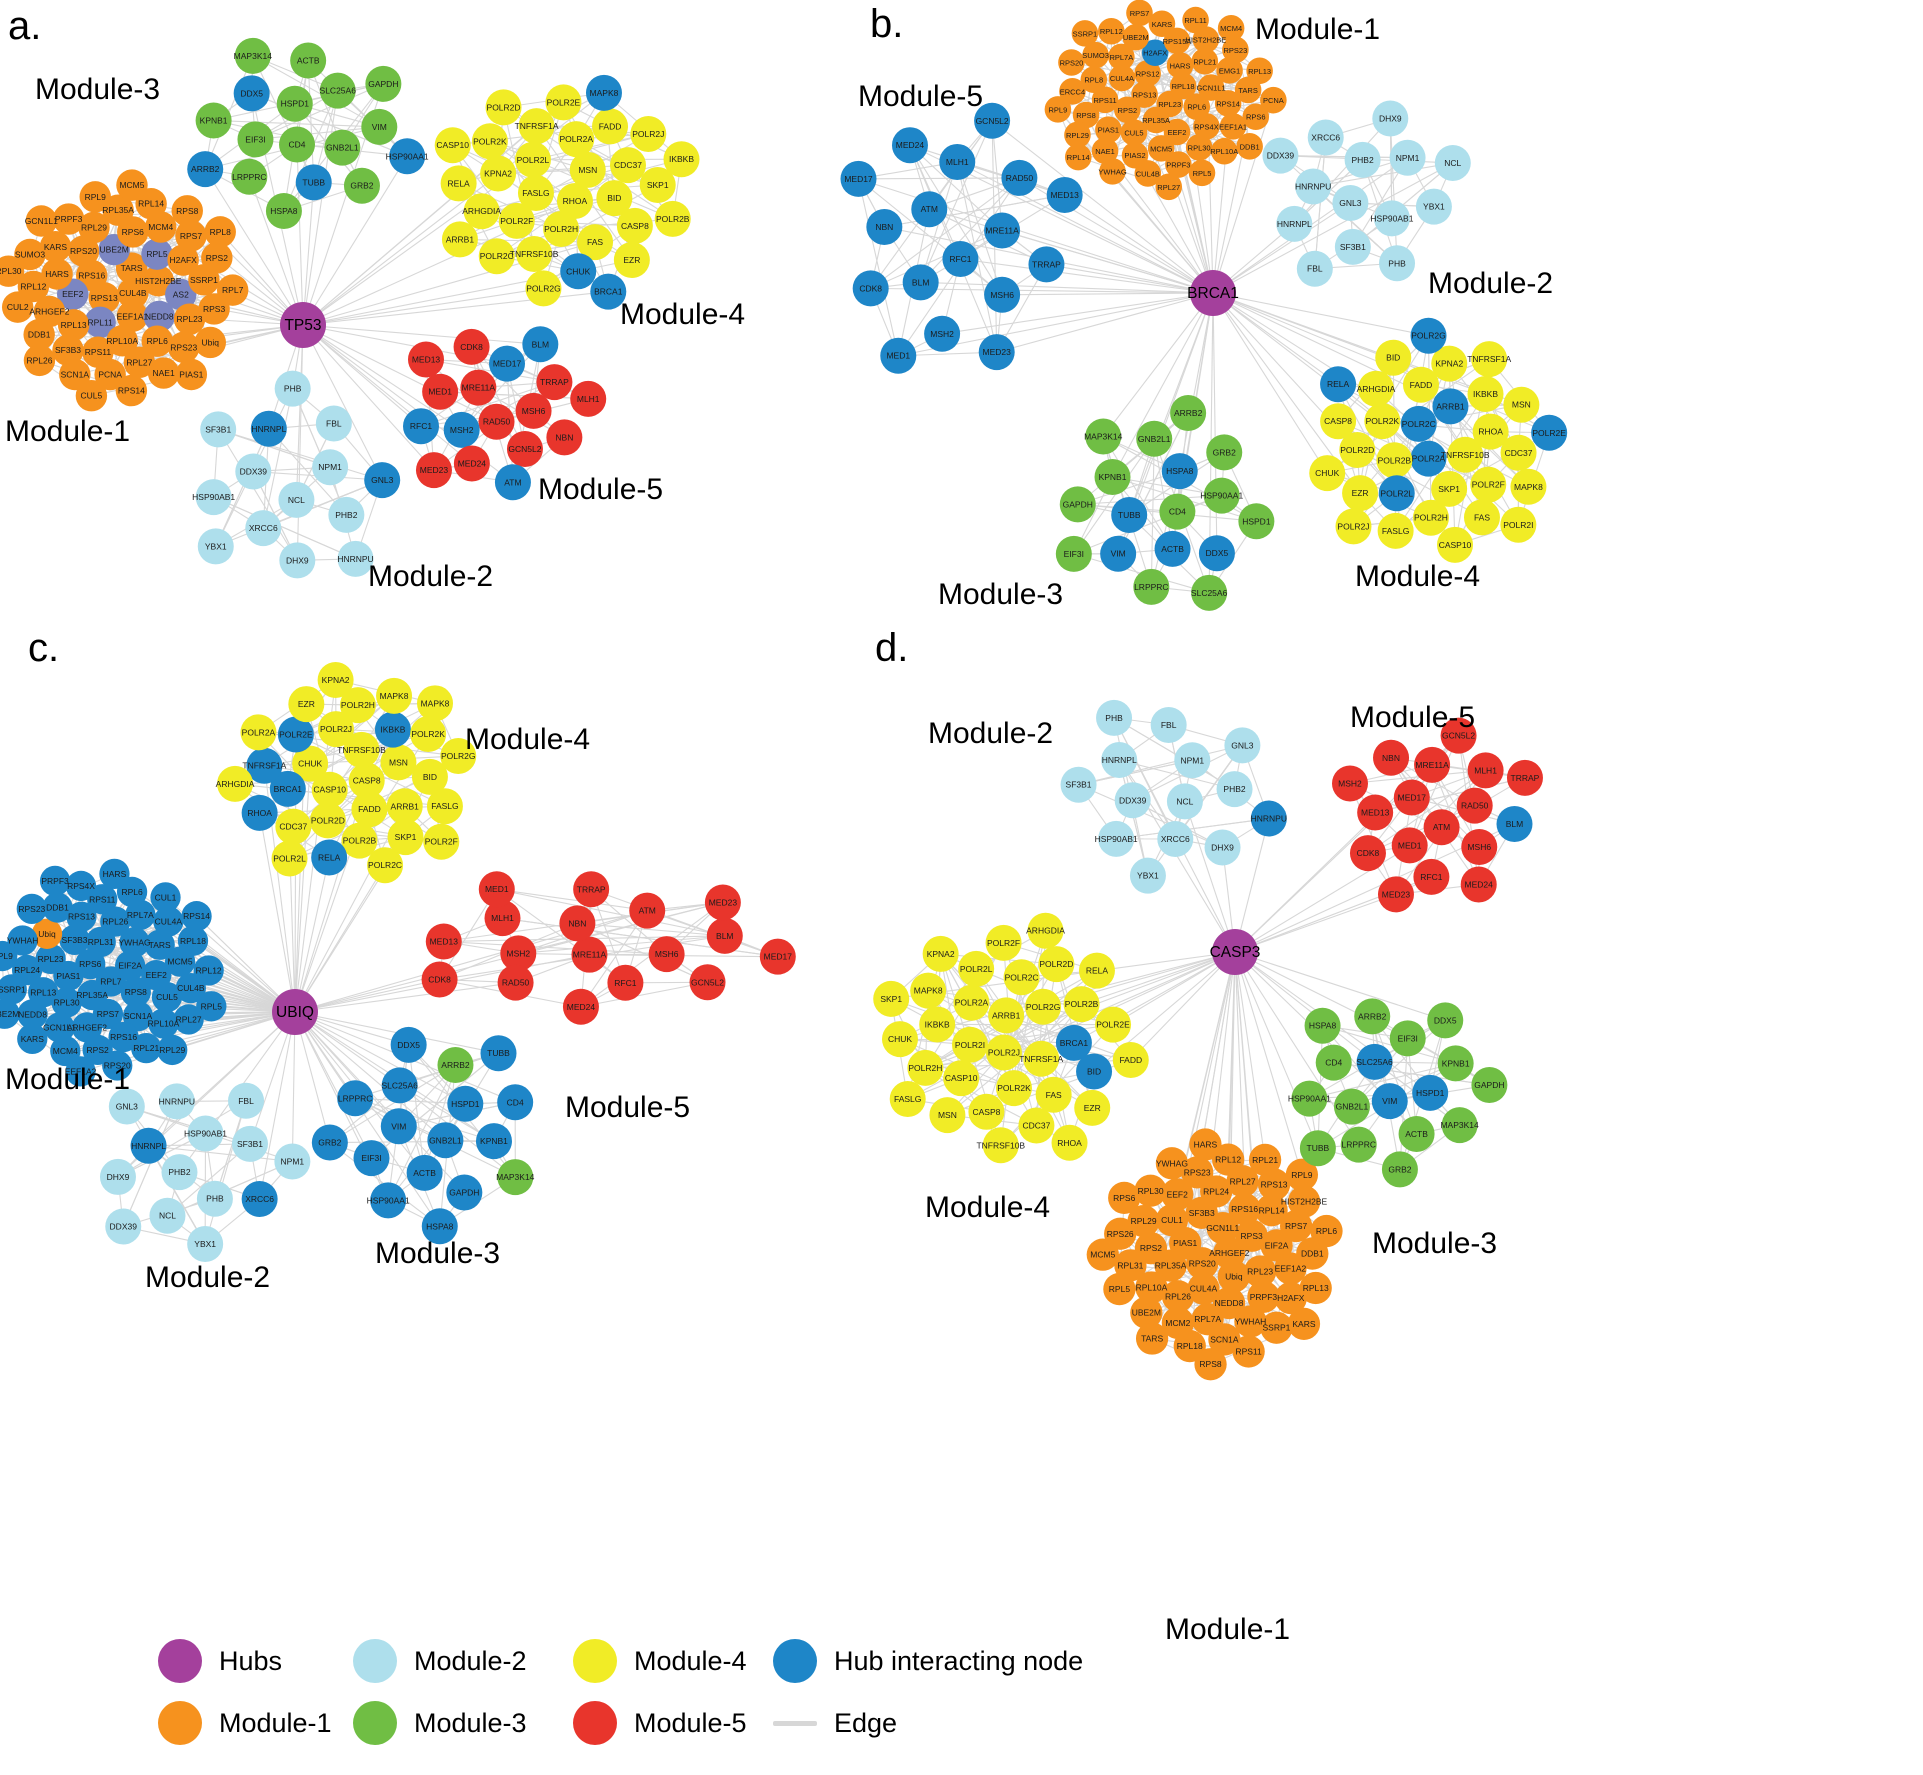 The width and height of the screenshot is (1923, 1775). What do you see at coordinates (1375, 388) in the screenshot?
I see `node-ARHGDIA` at bounding box center [1375, 388].